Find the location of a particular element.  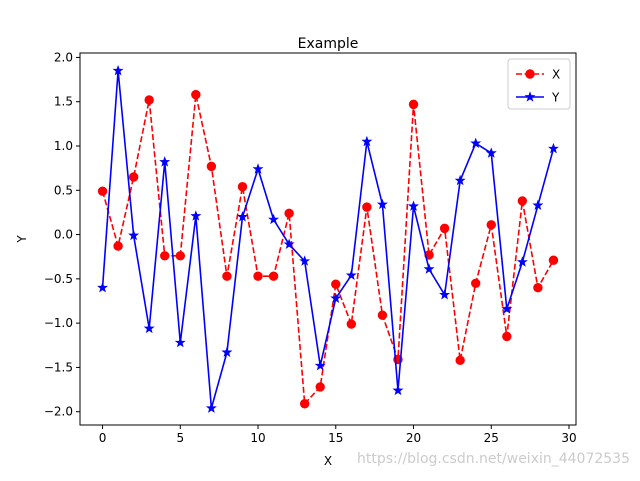

x-axis: 0 5 10 15 20 25 30 is located at coordinates (338, 435).